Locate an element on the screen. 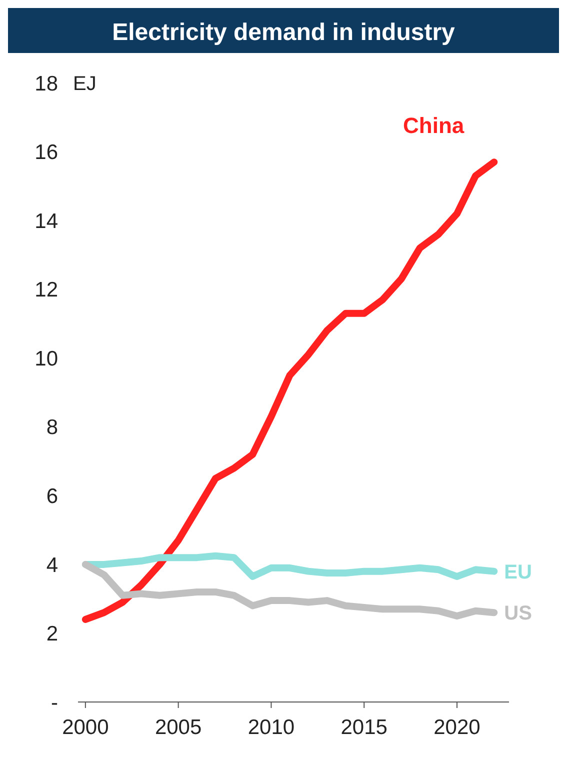 Image resolution: width=567 pixels, height=760 pixels. series-label: EU is located at coordinates (518, 572).